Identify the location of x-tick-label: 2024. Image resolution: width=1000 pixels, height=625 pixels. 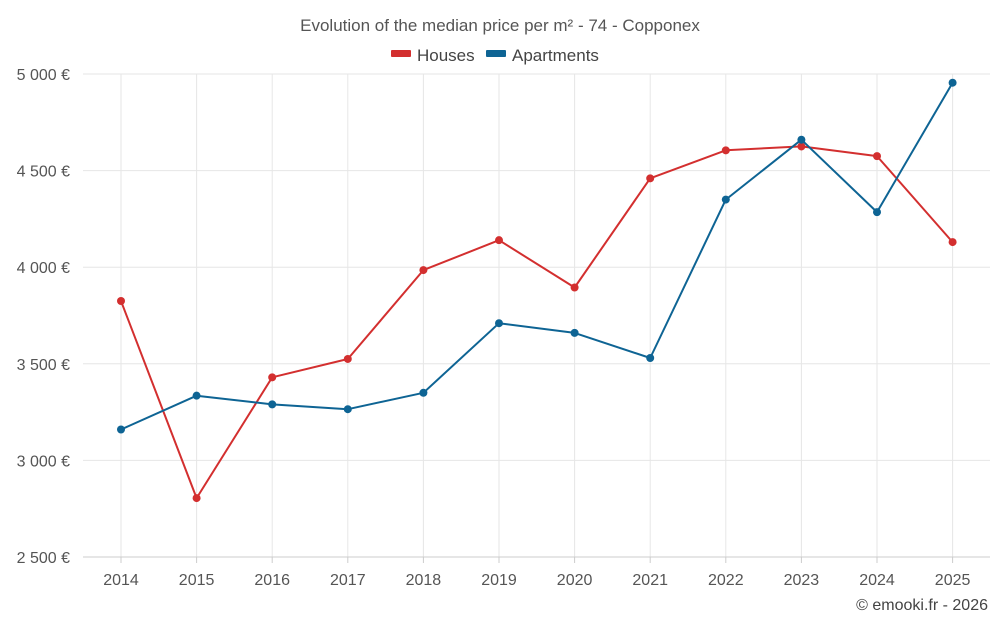
(877, 580).